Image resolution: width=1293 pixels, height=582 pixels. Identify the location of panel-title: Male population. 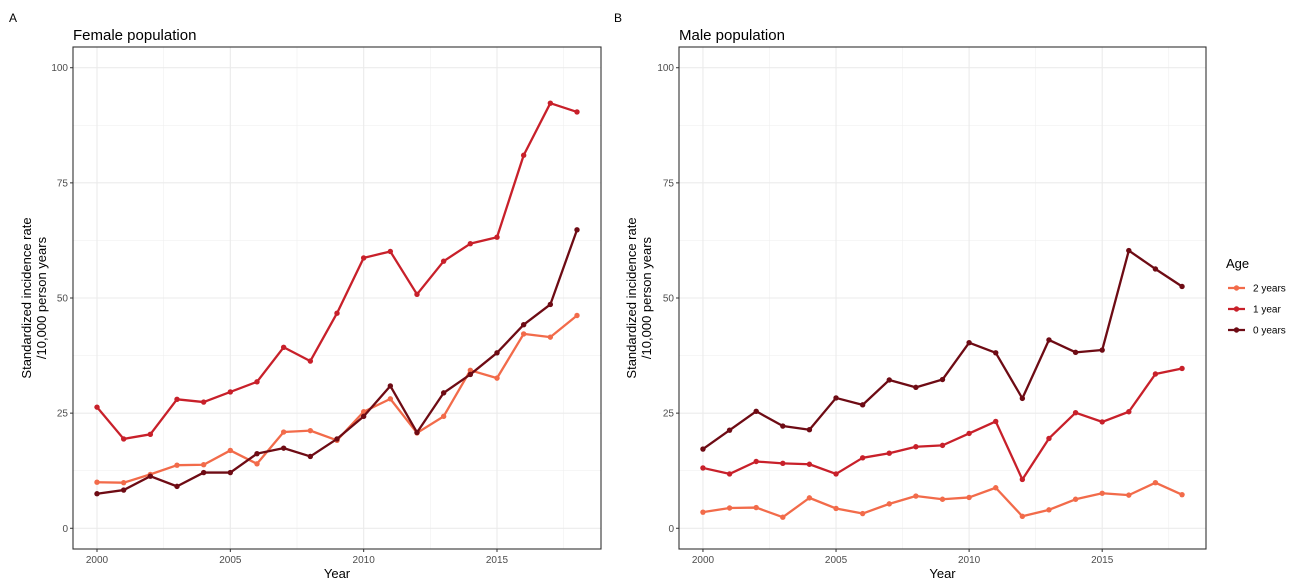
(732, 35).